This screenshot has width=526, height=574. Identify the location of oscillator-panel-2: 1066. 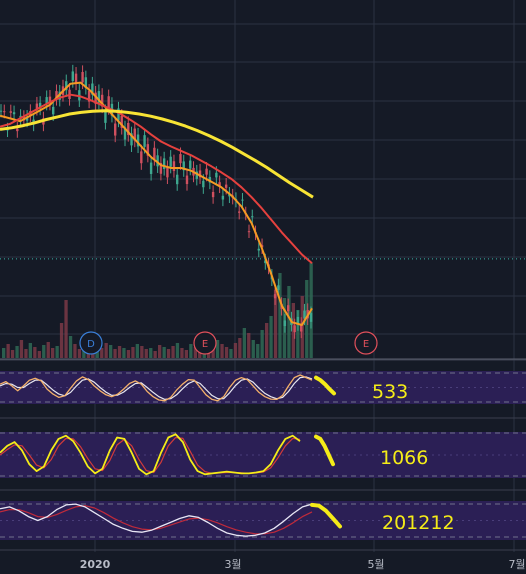
(263, 447).